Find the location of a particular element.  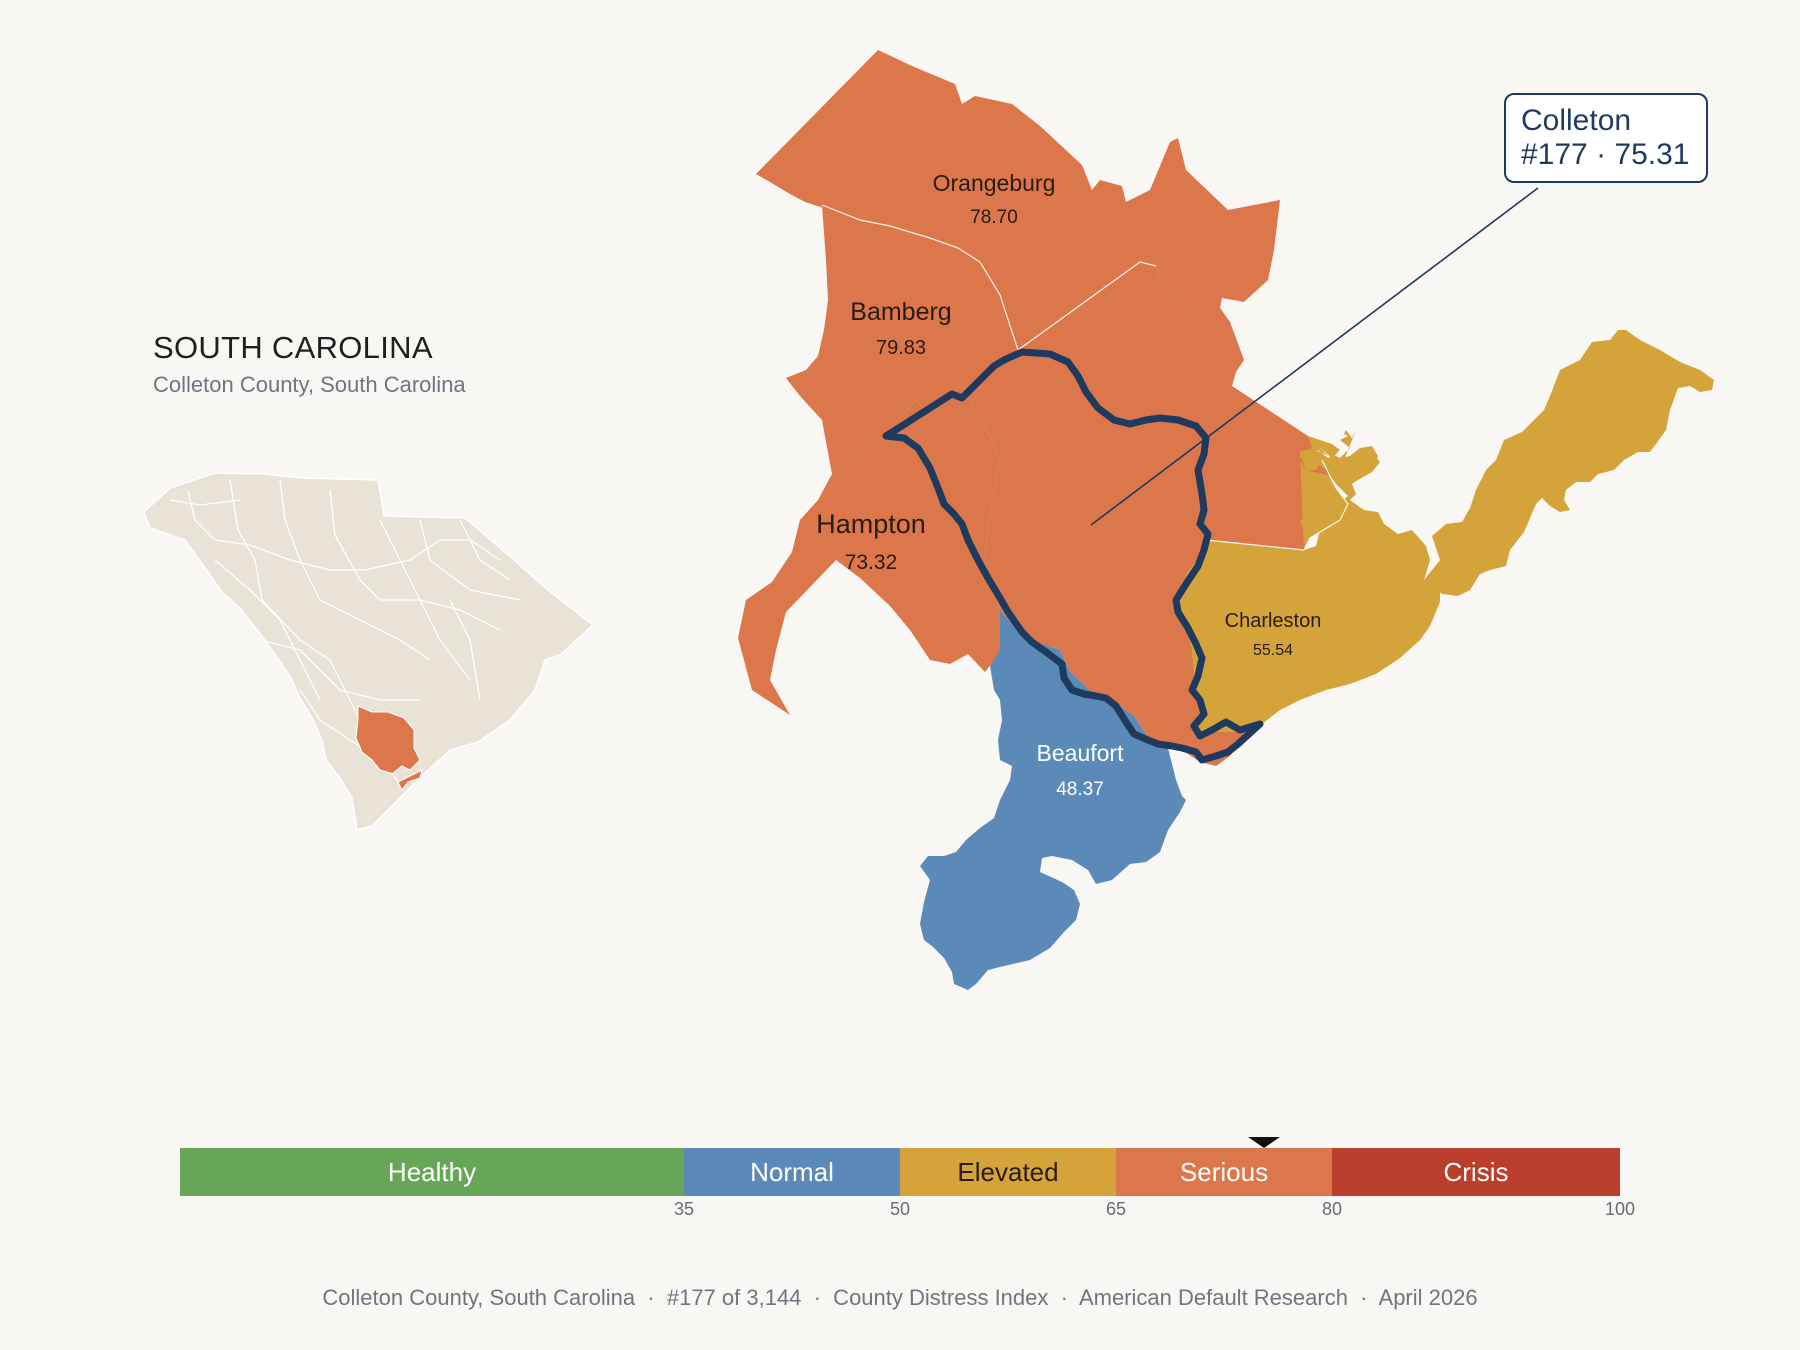

county-orangeburg is located at coordinates (1018, 200).